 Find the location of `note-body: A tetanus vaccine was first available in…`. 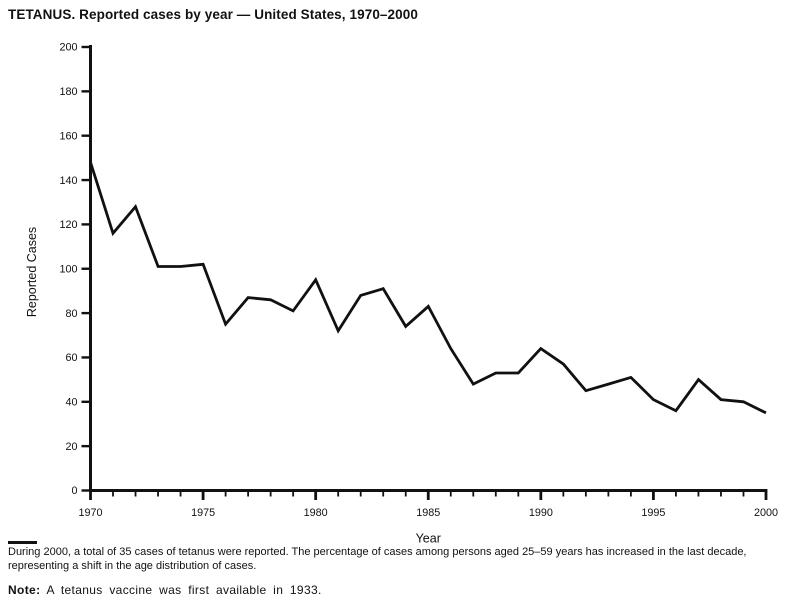

note-body: A tetanus vaccine was first available in… is located at coordinates (181, 590).